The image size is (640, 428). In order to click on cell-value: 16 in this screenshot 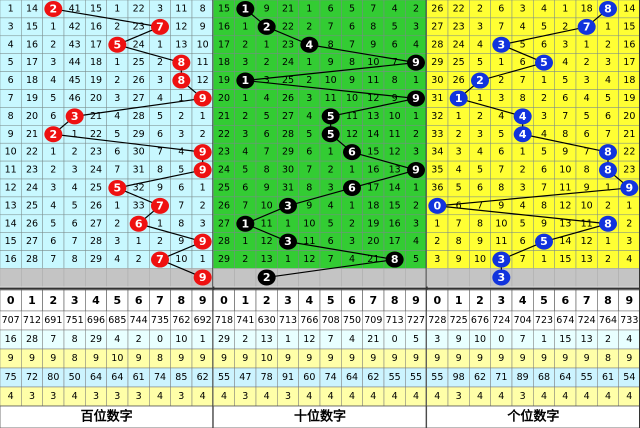, I will do `click(32, 44)`.